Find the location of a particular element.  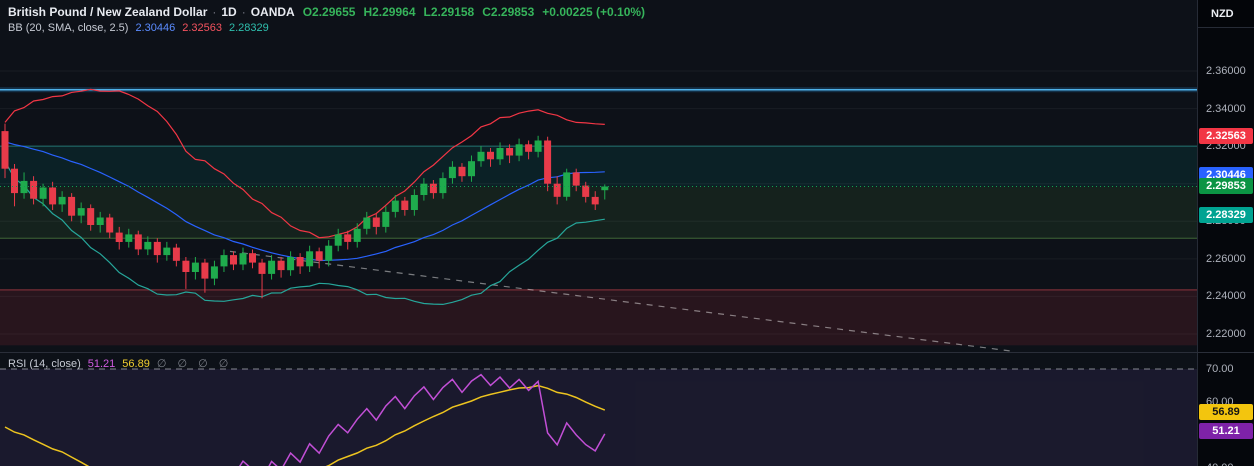

currency-code: NZD is located at coordinates (1222, 13).